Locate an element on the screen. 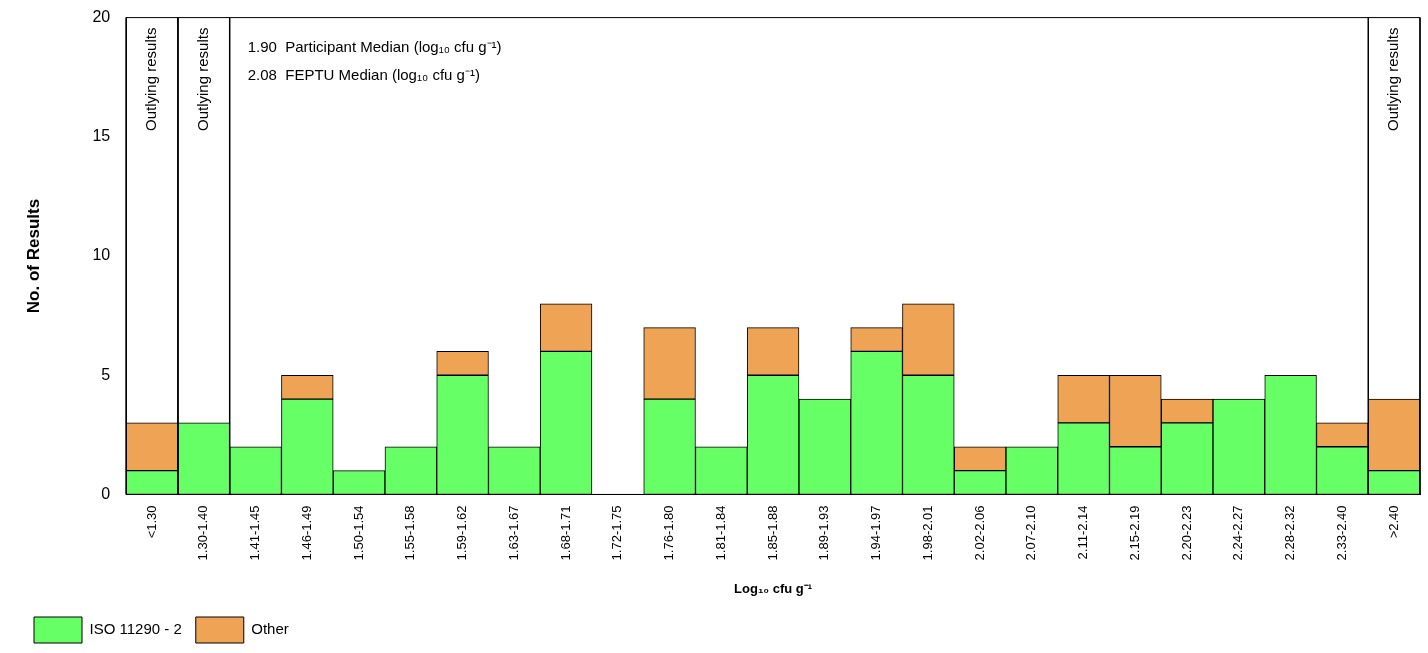 This screenshot has height=653, width=1428. x-tick-label: 2.07-2.10 is located at coordinates (1031, 533).